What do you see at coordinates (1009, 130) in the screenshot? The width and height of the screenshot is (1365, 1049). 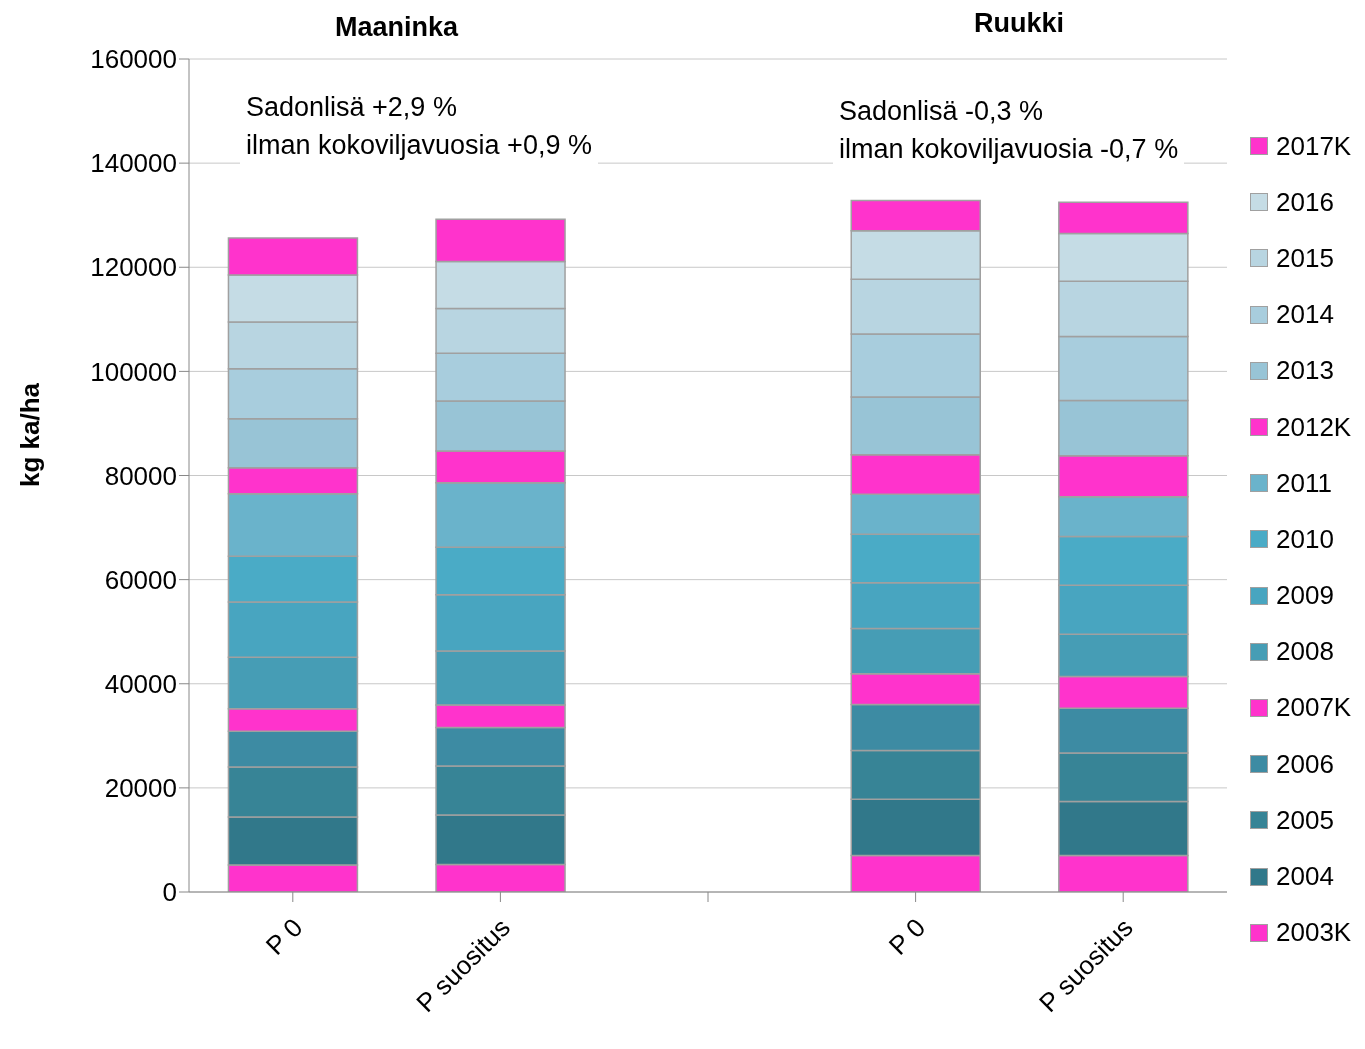 I see `annotation: Sadonlisä -0,3 % ilman kokoviljavuosia -0,7 %` at bounding box center [1009, 130].